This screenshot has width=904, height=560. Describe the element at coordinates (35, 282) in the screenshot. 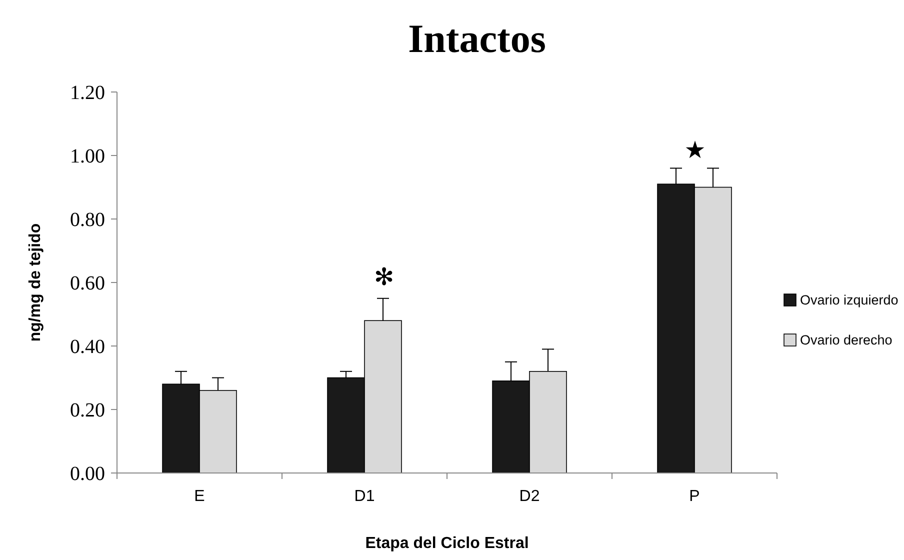

I see `y-axis-title: ng/mg de tejido` at that location.